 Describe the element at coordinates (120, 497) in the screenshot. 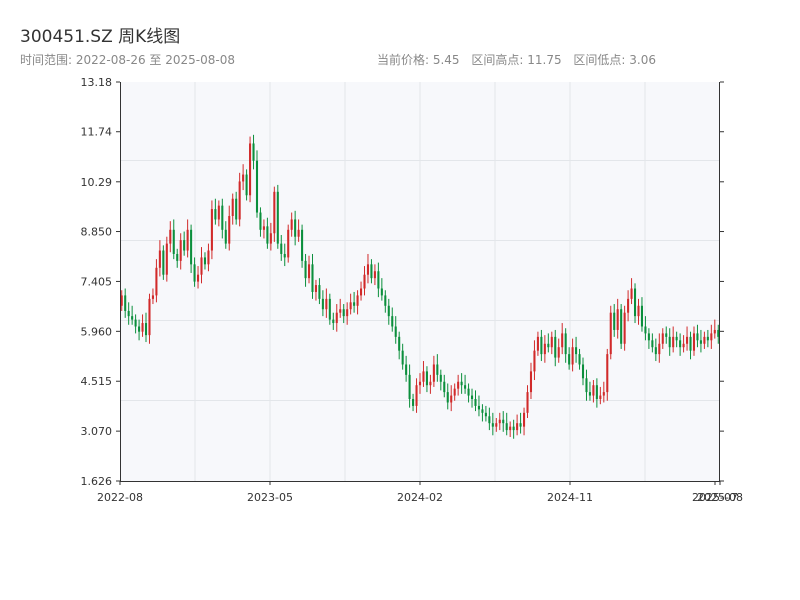

I see `x-tick-label: 2022-08` at that location.